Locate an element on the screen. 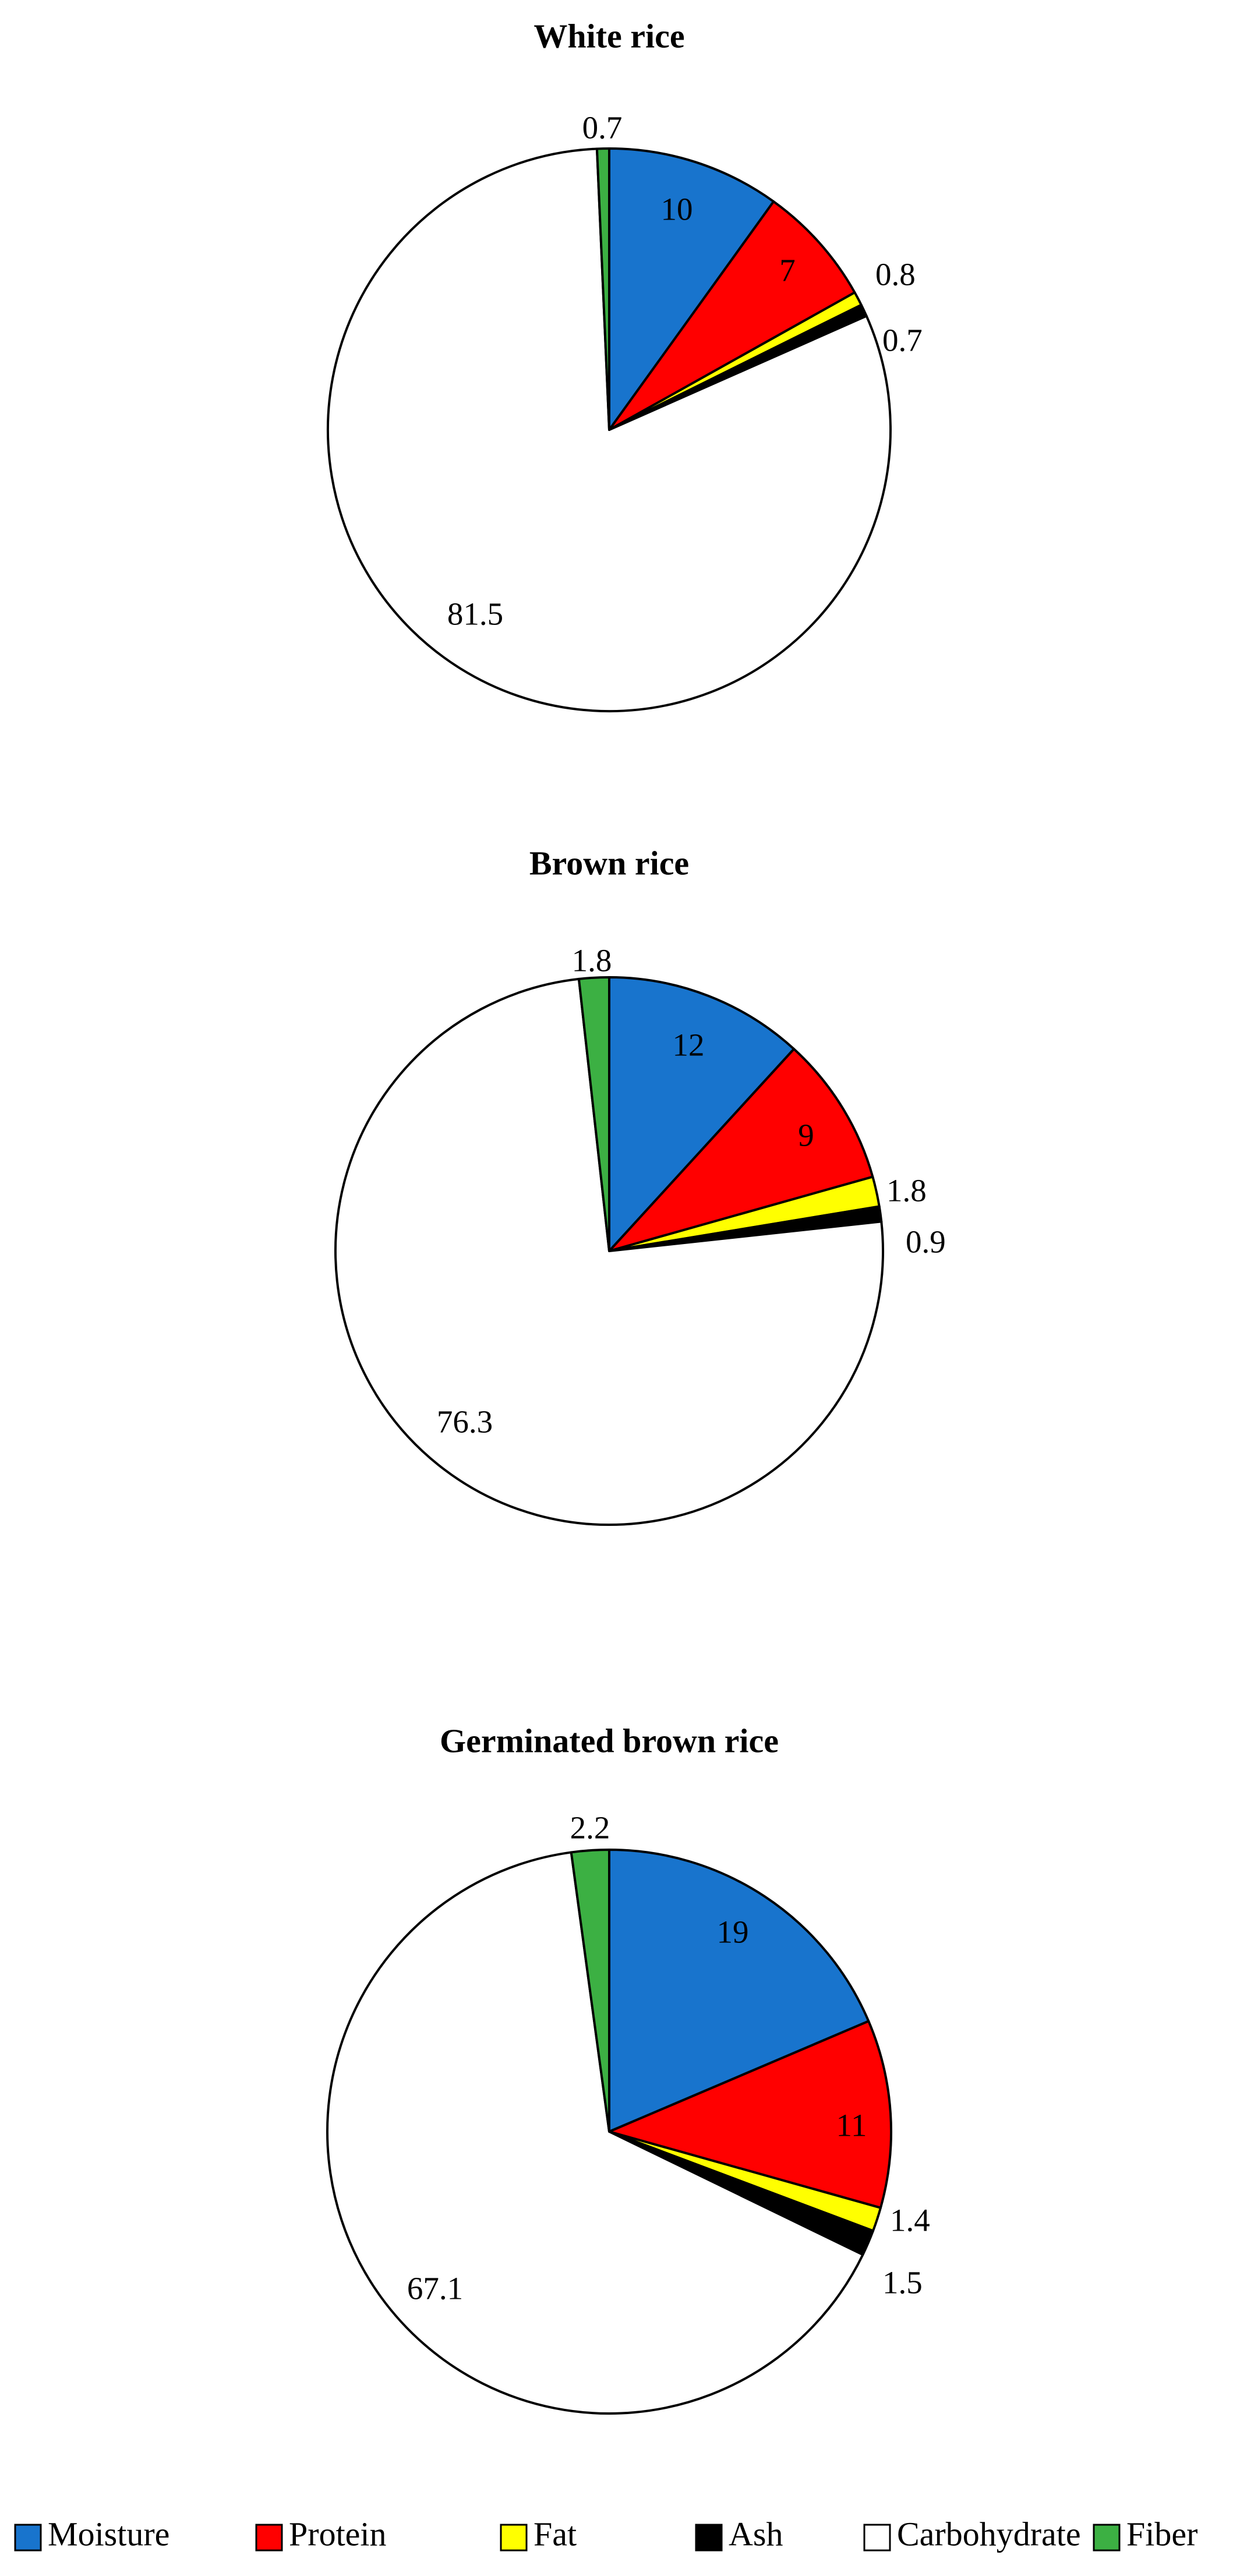  legend-item-carbohydrate: Carbohydrate is located at coordinates (972, 2534).